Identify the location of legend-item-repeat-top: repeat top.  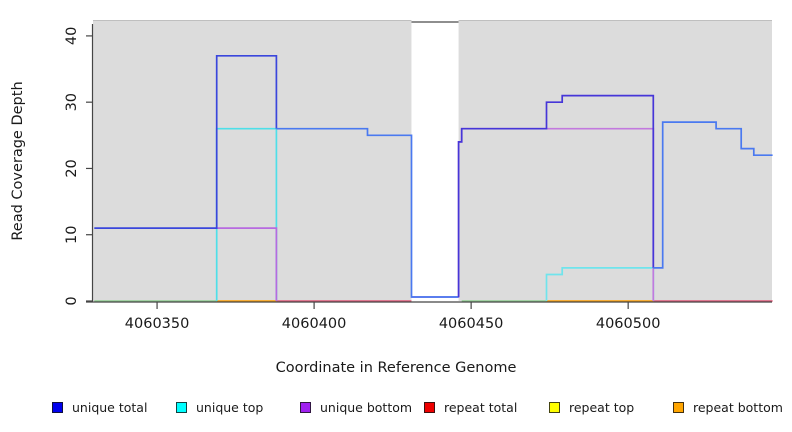
(591, 407).